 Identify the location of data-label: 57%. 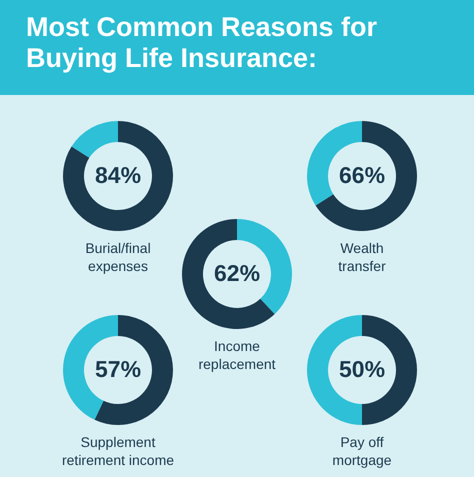
(118, 369).